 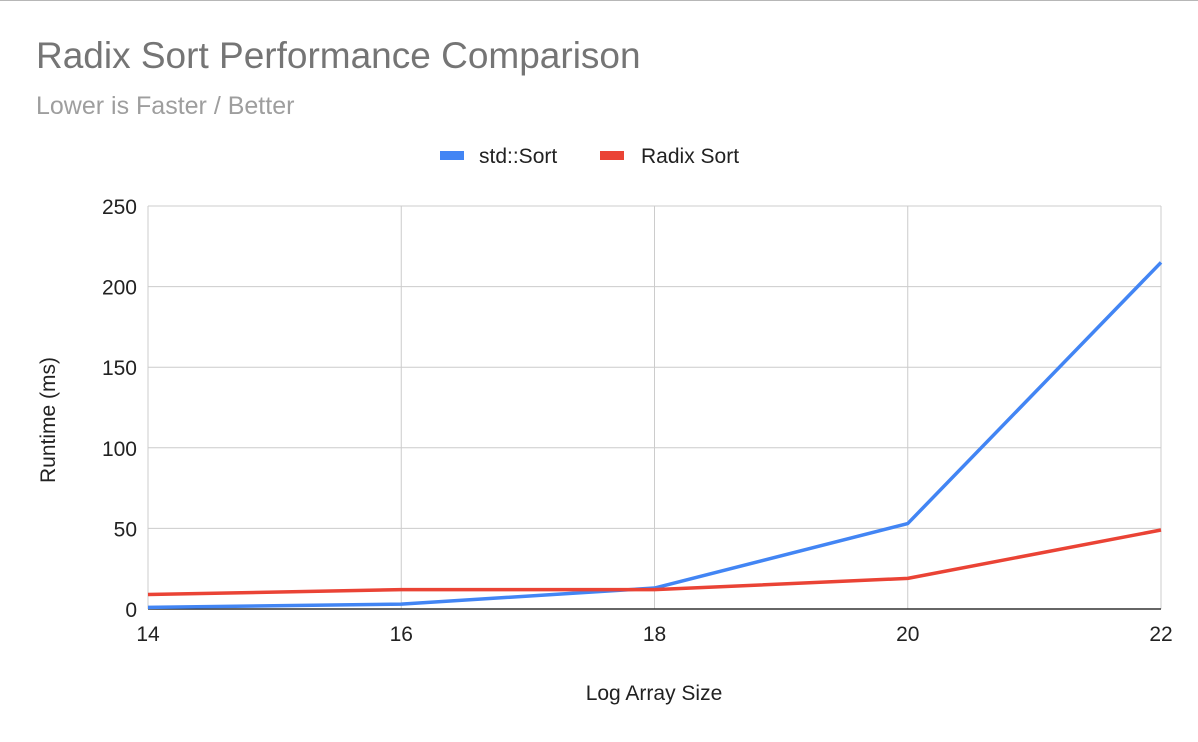 What do you see at coordinates (338, 55) in the screenshot?
I see `chart-title: Radix Sort Performance Comparison` at bounding box center [338, 55].